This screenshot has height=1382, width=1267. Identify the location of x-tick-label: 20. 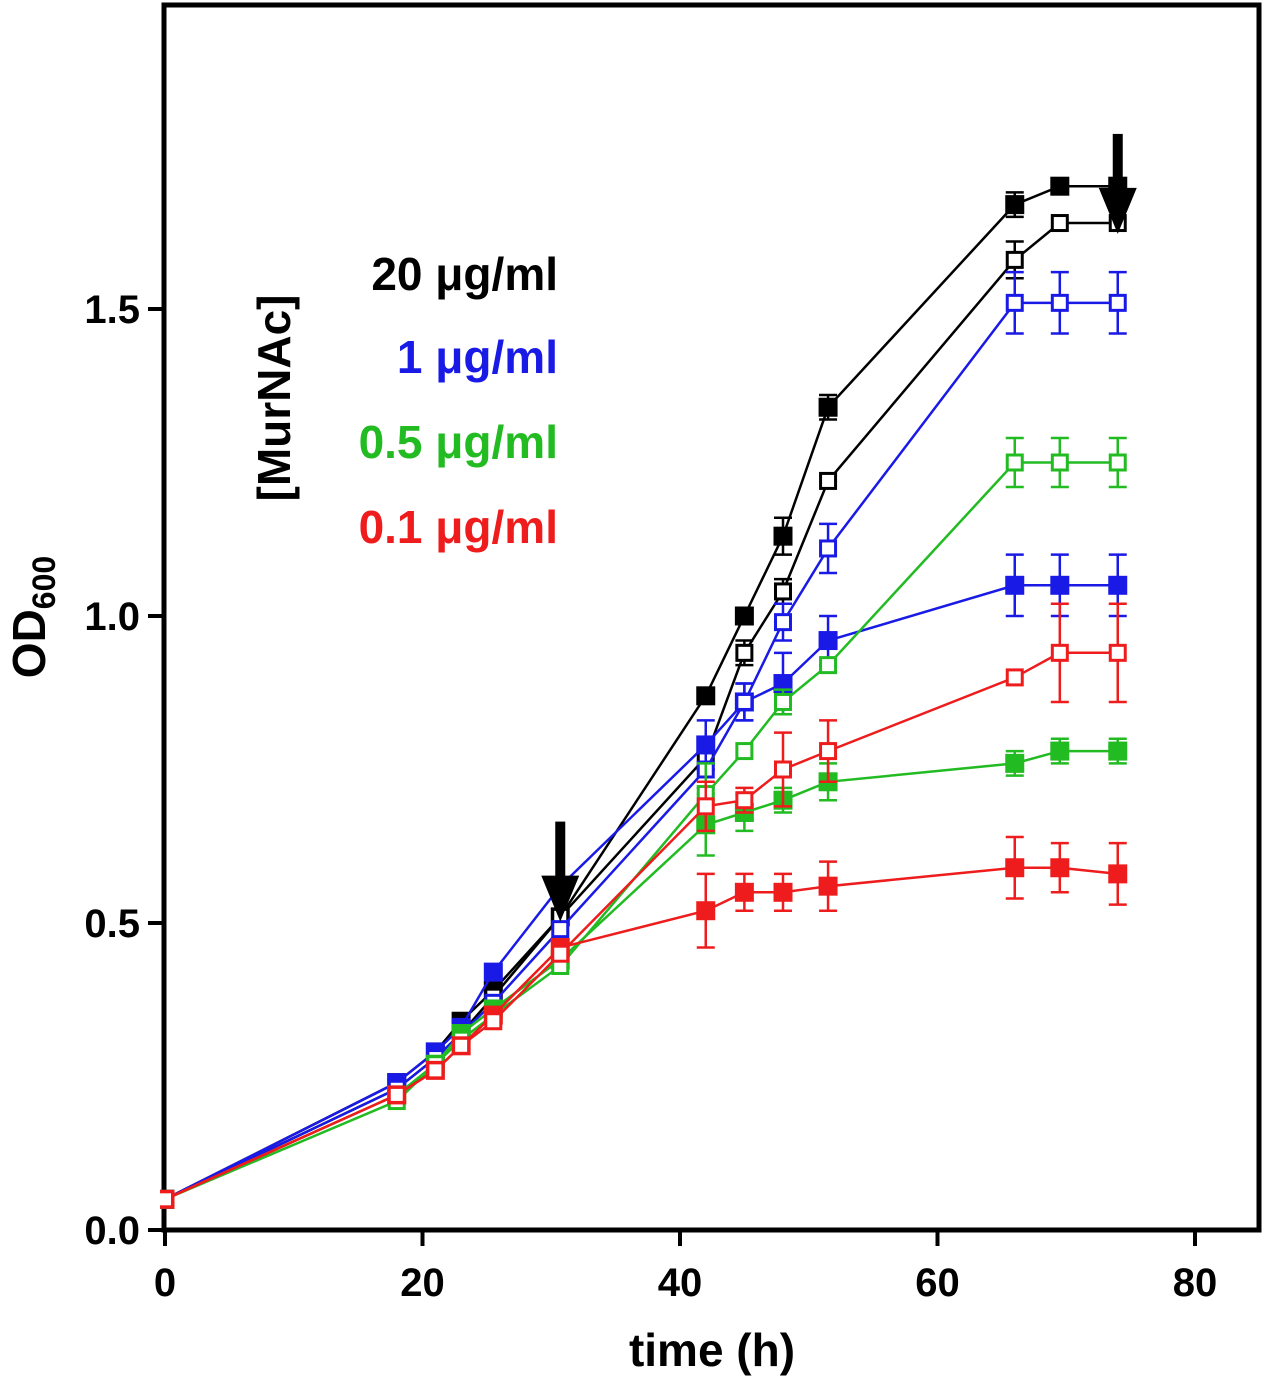
(422, 1283).